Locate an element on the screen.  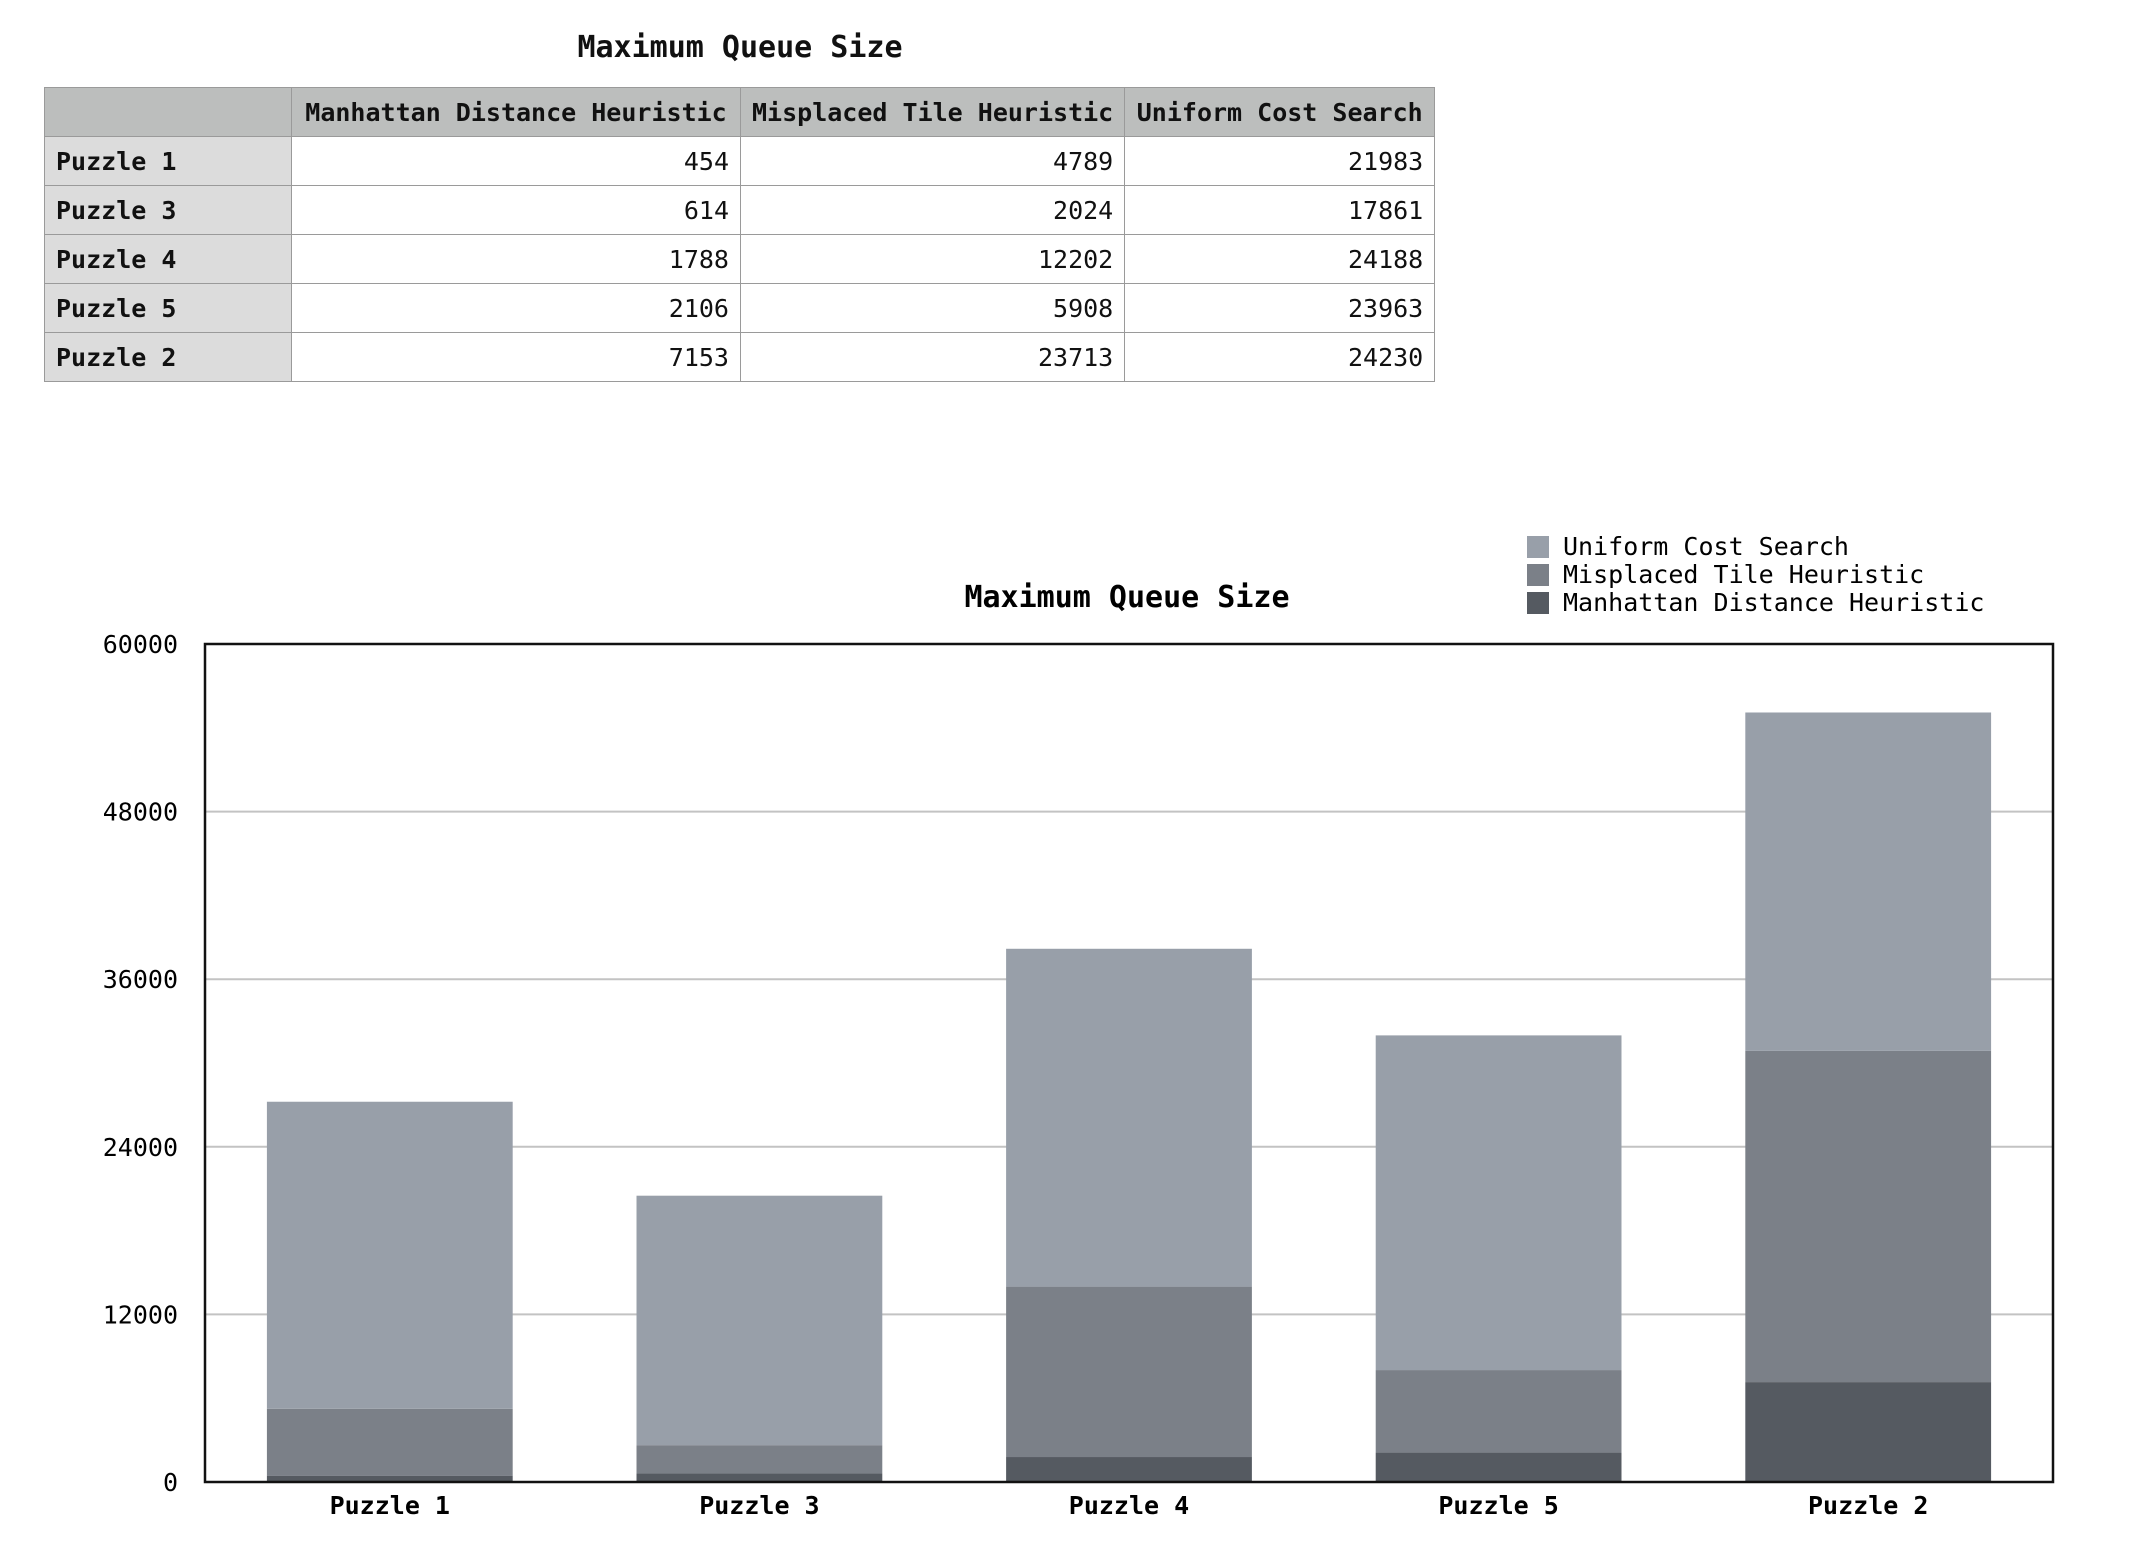
y-tick-label: 0 is located at coordinates (170, 1482).